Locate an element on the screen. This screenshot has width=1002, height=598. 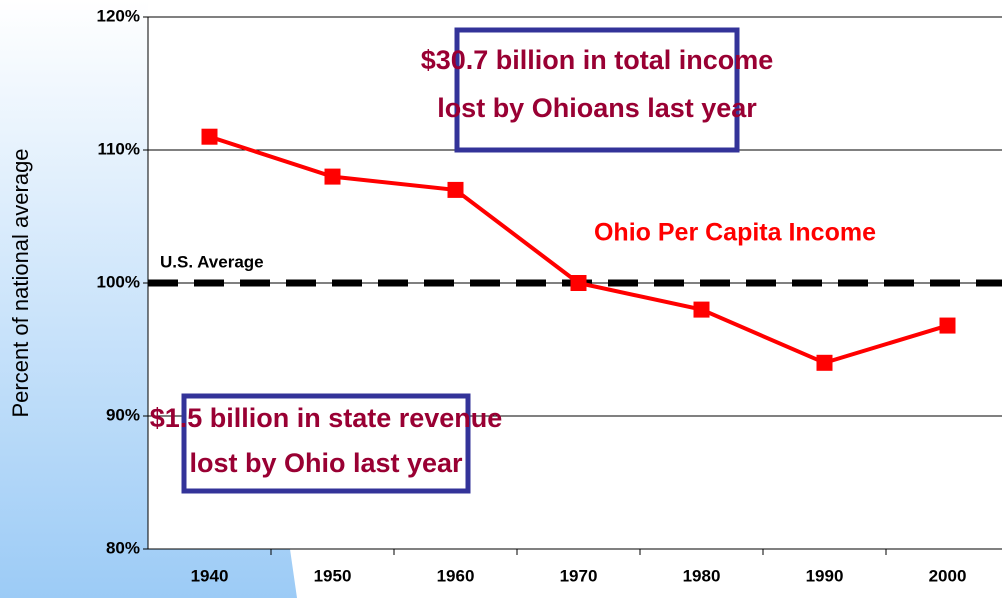
y-axis-label: Percent of national average is located at coordinates (20, 282).